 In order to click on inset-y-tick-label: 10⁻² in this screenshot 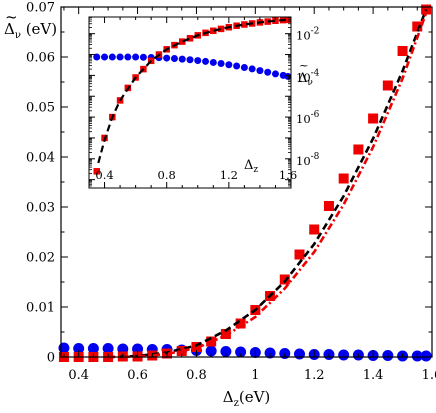, I will do `click(307, 35)`.